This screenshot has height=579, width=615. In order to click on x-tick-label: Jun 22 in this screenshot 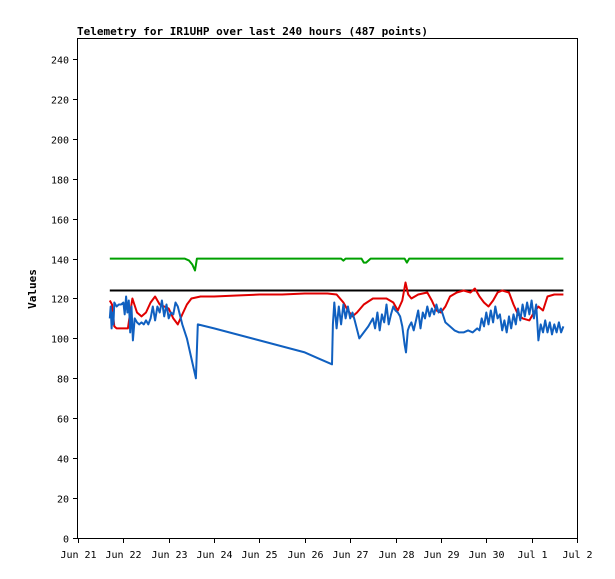, I will do `click(123, 555)`.